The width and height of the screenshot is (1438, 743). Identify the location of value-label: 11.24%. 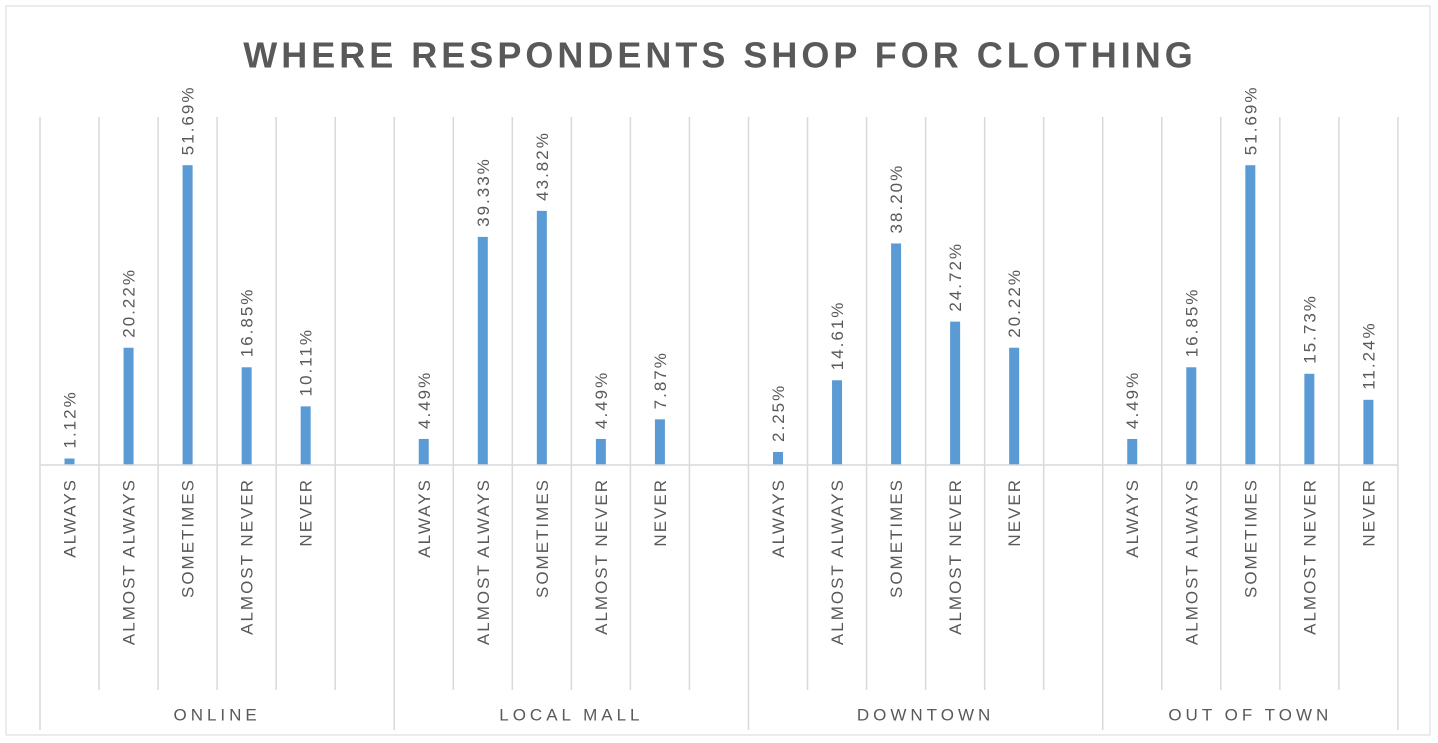
(1368, 355).